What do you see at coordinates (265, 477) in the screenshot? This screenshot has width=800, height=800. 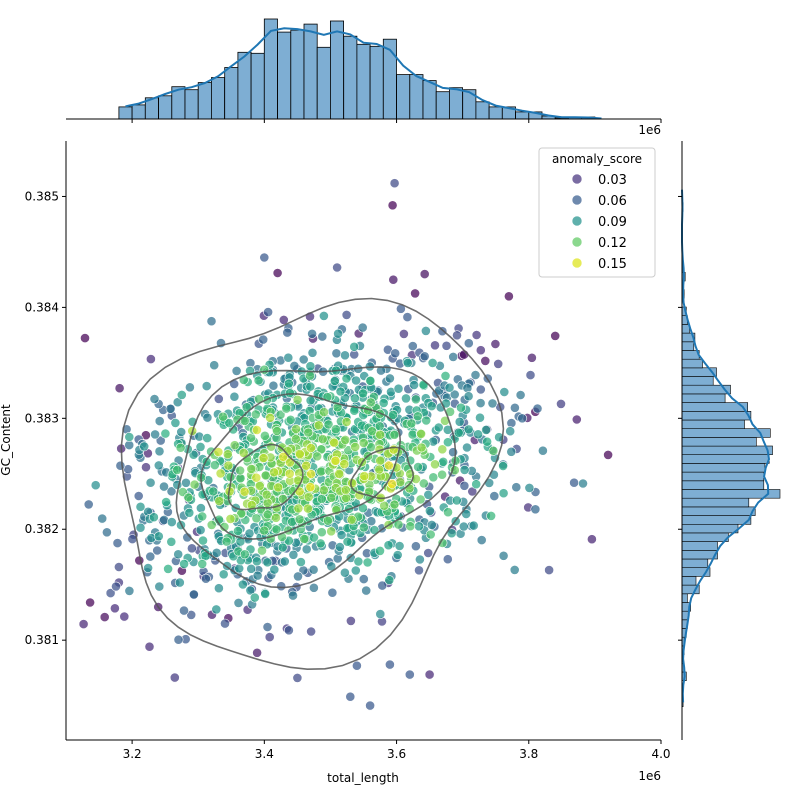 I see `kde-contour-line` at bounding box center [265, 477].